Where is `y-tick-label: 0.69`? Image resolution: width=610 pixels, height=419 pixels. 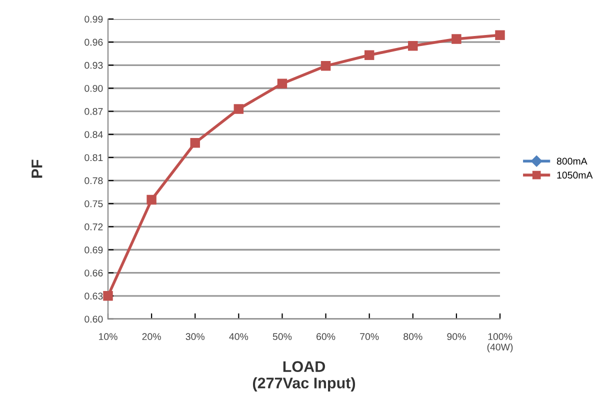
y-tick-label: 0.69 is located at coordinates (93, 250).